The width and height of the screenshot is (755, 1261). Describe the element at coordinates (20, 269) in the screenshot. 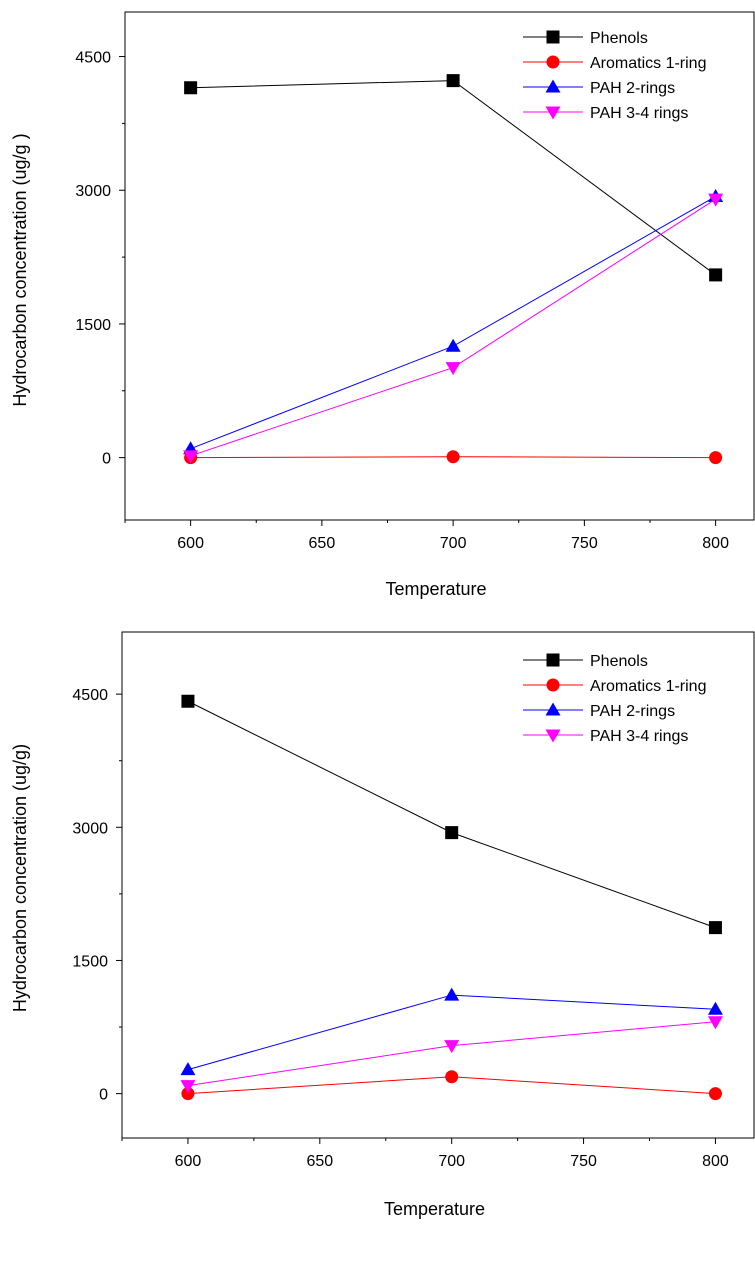

I see `y-axis-title: Hydrocarbon concentration (ug/g )` at that location.